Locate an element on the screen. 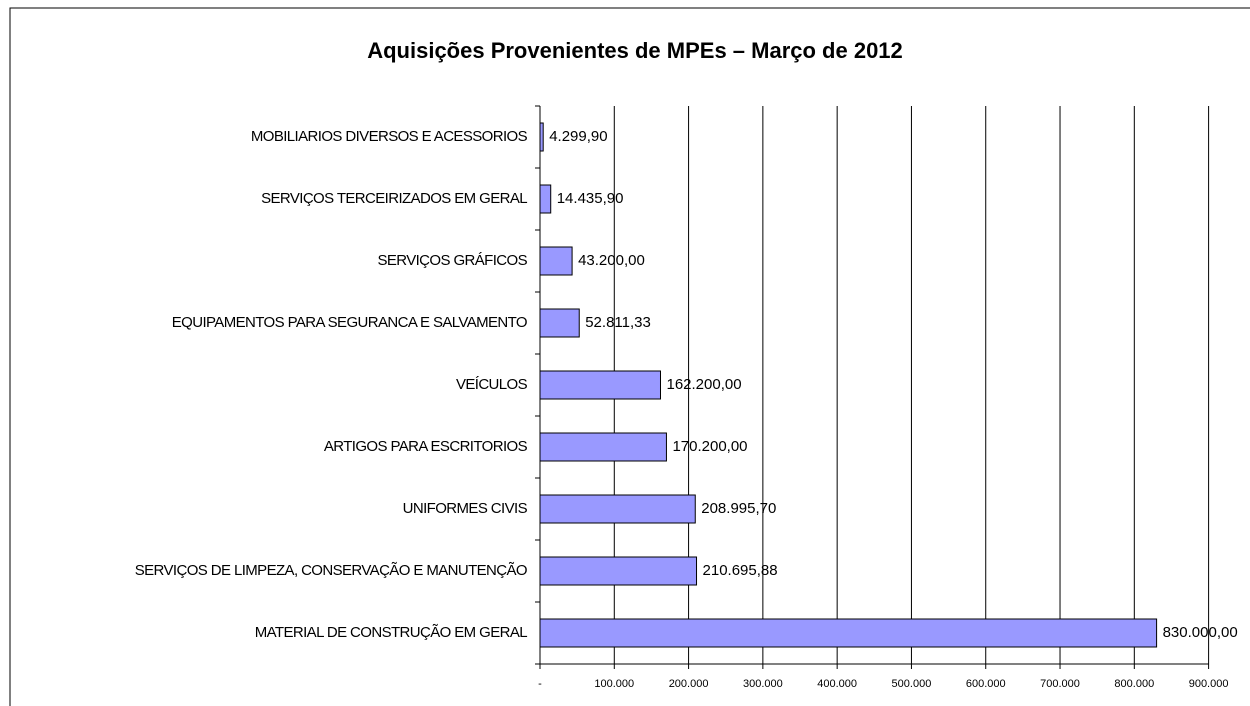  y-tick-label: MOBILIARIOS DIVERSOS E ACESSORIOS is located at coordinates (389, 136).